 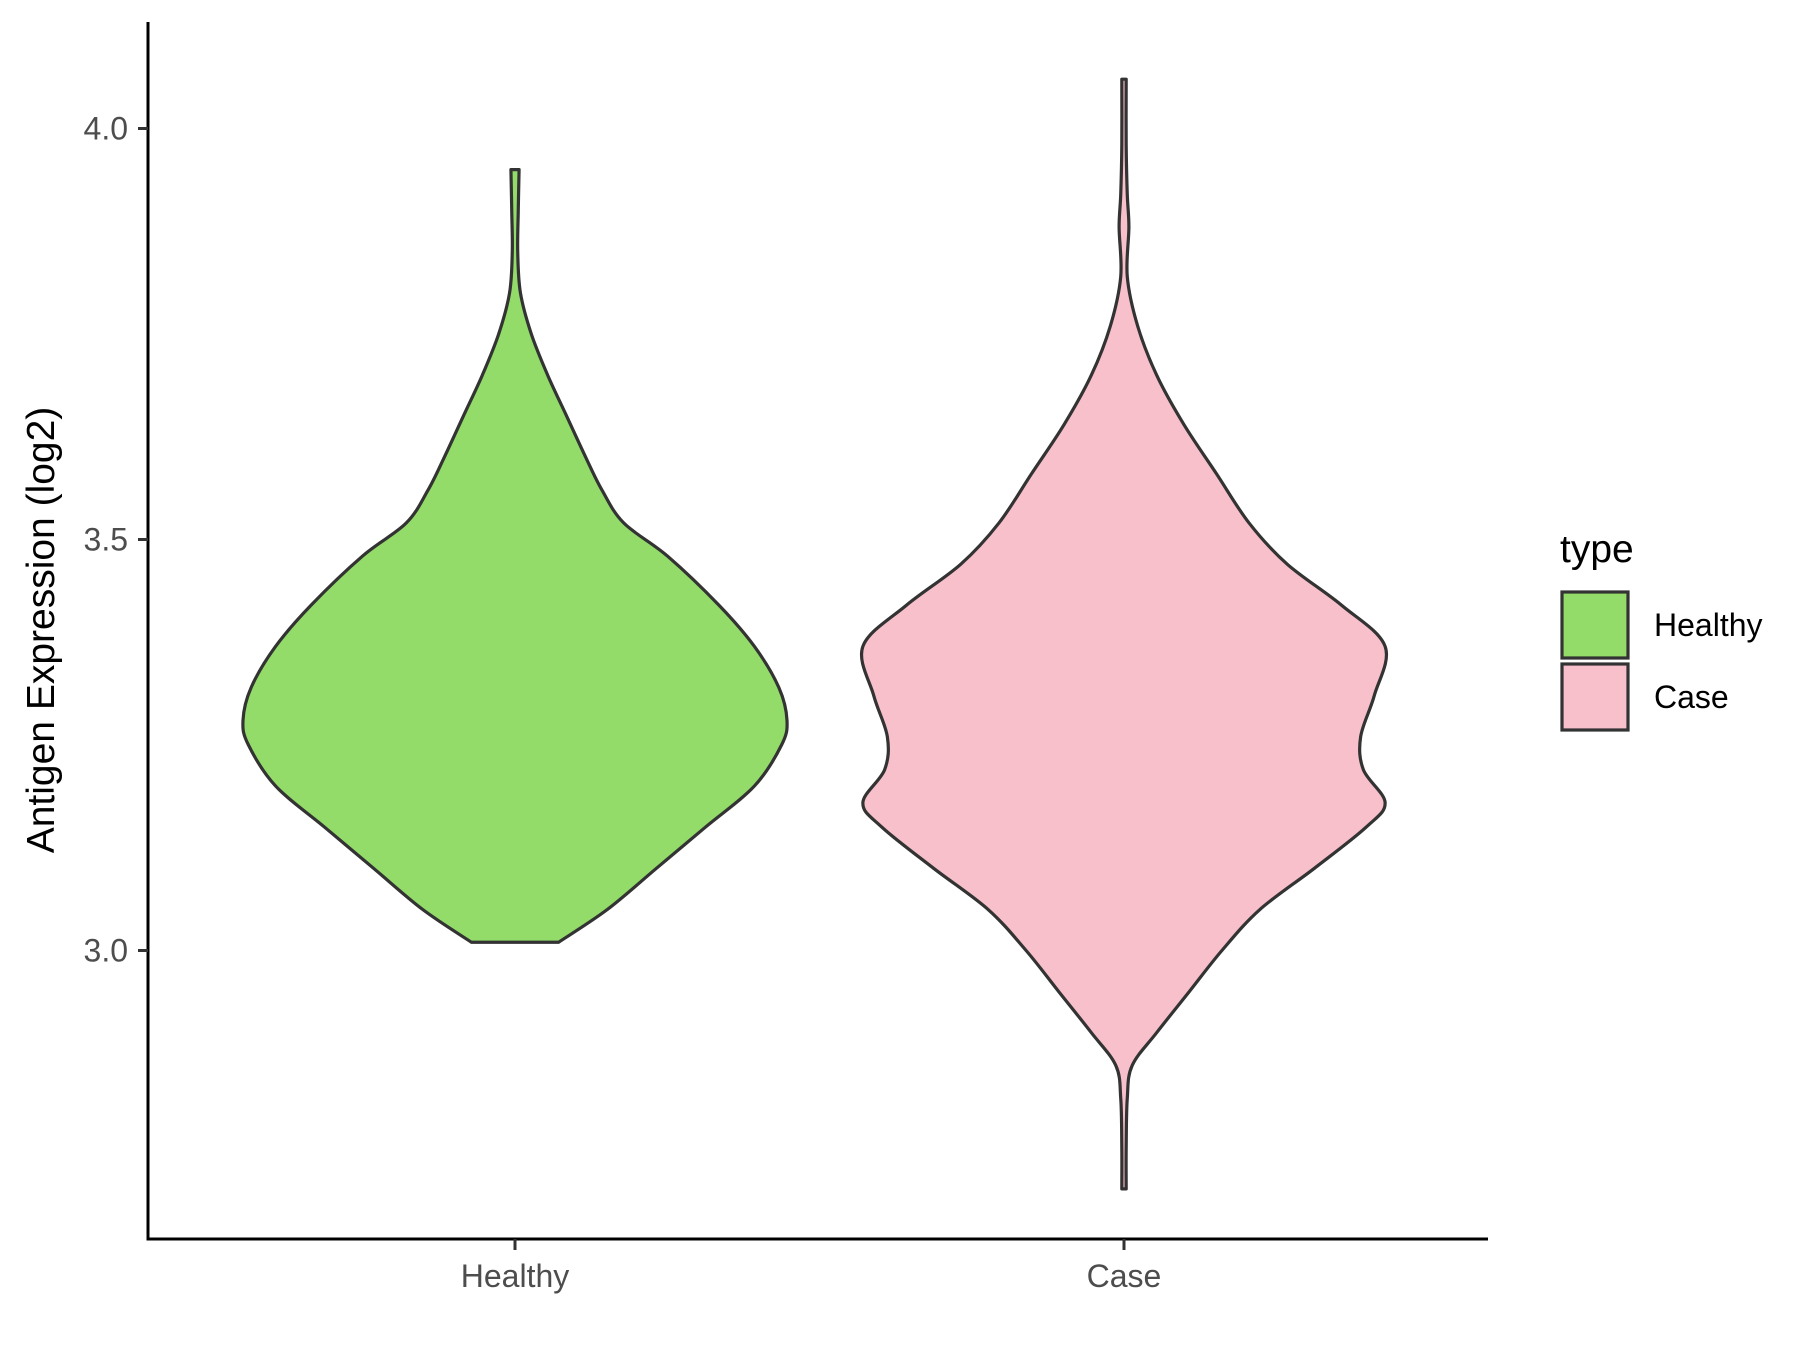 What do you see at coordinates (1595, 625) in the screenshot?
I see `legend-swatch-healthy` at bounding box center [1595, 625].